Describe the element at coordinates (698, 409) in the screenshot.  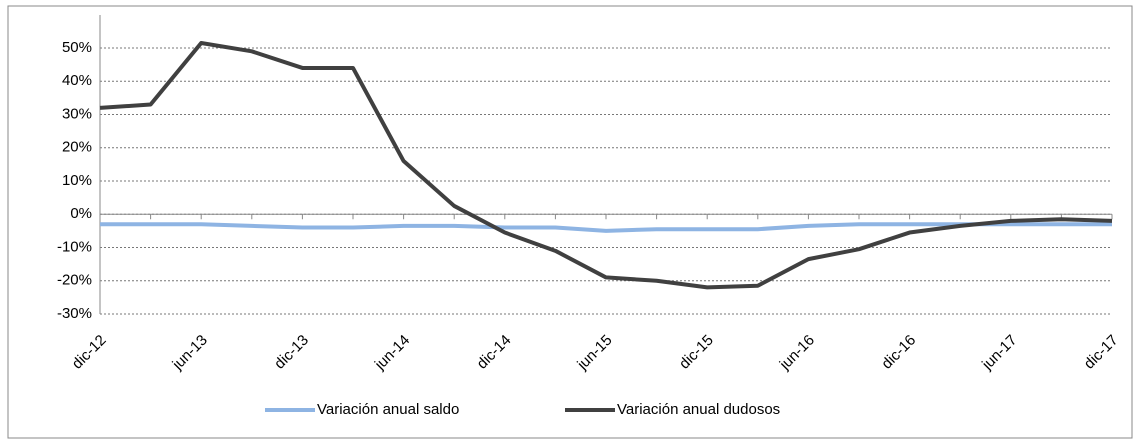
I see `legend-label: Variación anual dudosos` at that location.